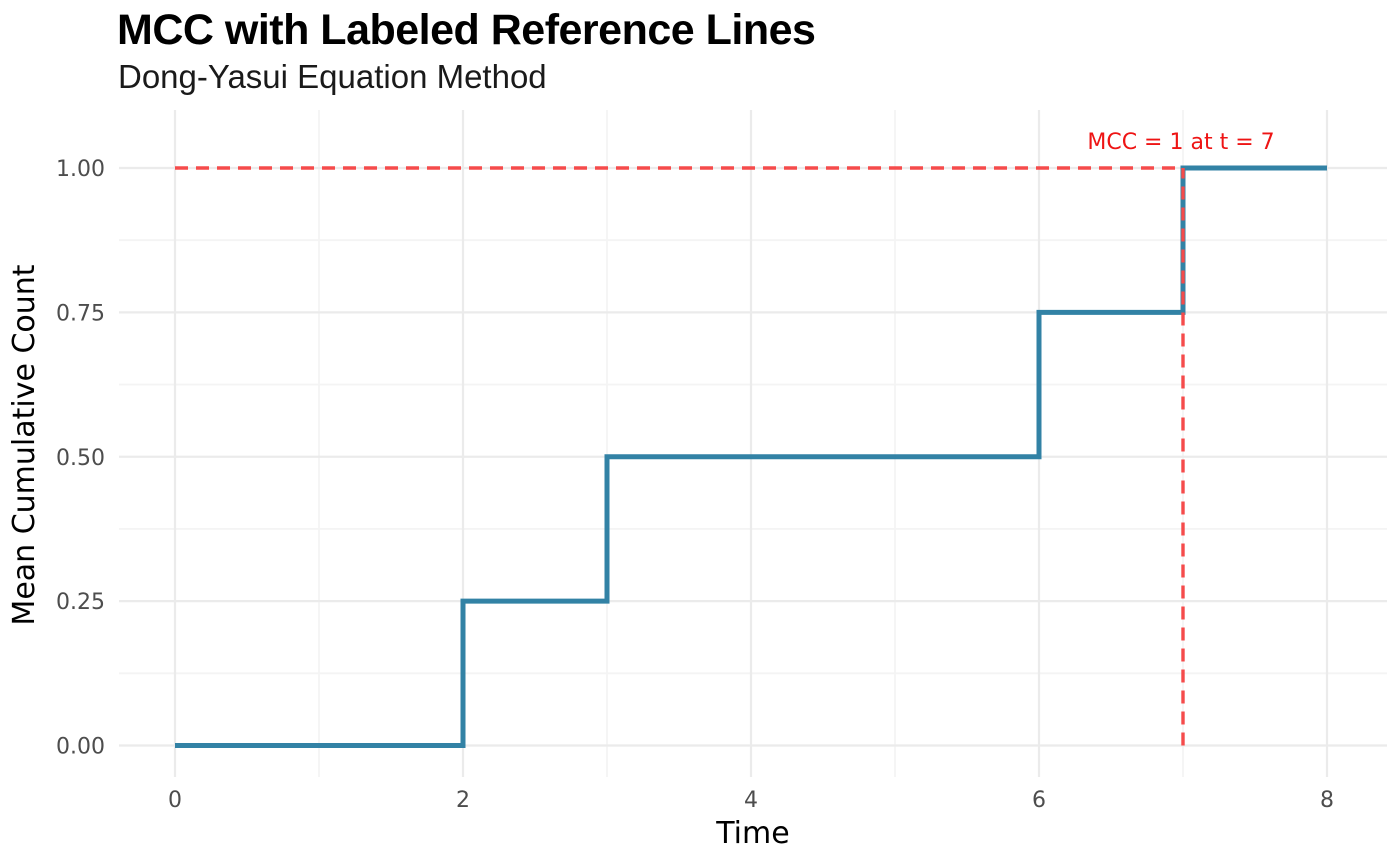 This screenshot has height=866, width=1400. I want to click on x-tick-label: 4, so click(751, 800).